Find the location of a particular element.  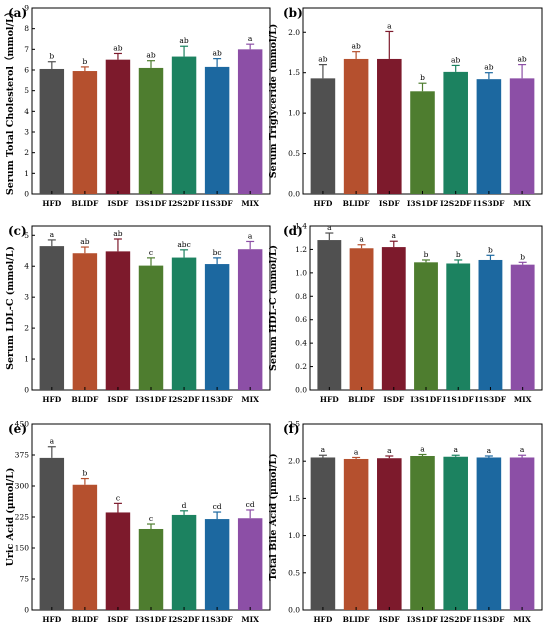

panel-label: (b) is located at coordinates (293, 13).